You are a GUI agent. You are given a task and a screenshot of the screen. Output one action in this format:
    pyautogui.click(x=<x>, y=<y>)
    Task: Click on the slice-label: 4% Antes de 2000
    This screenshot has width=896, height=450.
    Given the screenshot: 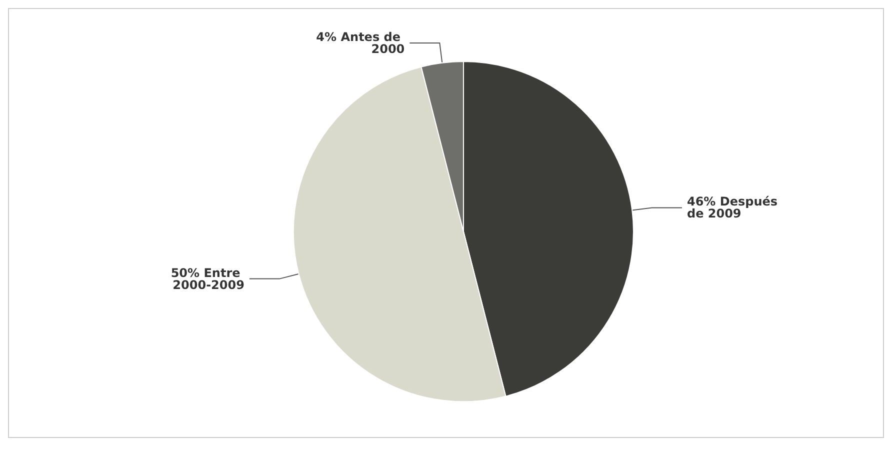 What is the action you would take?
    pyautogui.click(x=360, y=43)
    